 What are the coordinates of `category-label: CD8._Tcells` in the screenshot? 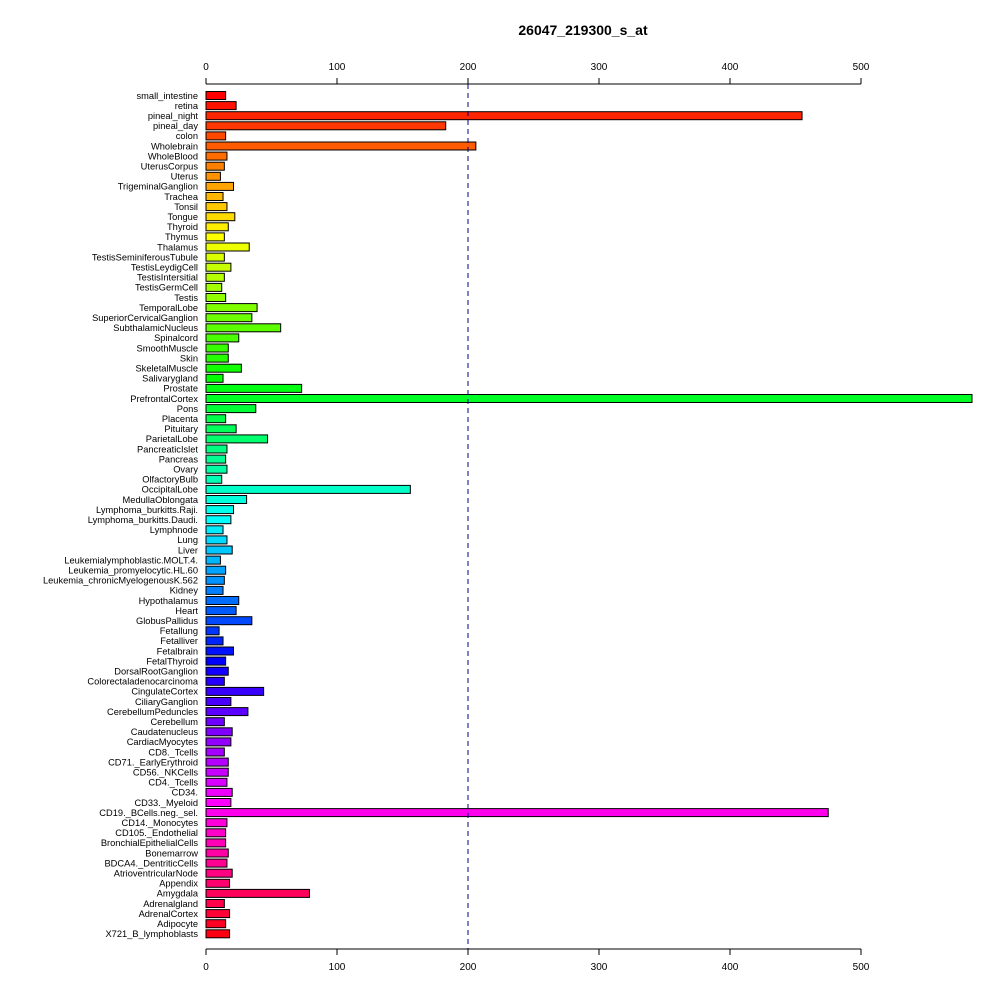 It's located at (173, 752).